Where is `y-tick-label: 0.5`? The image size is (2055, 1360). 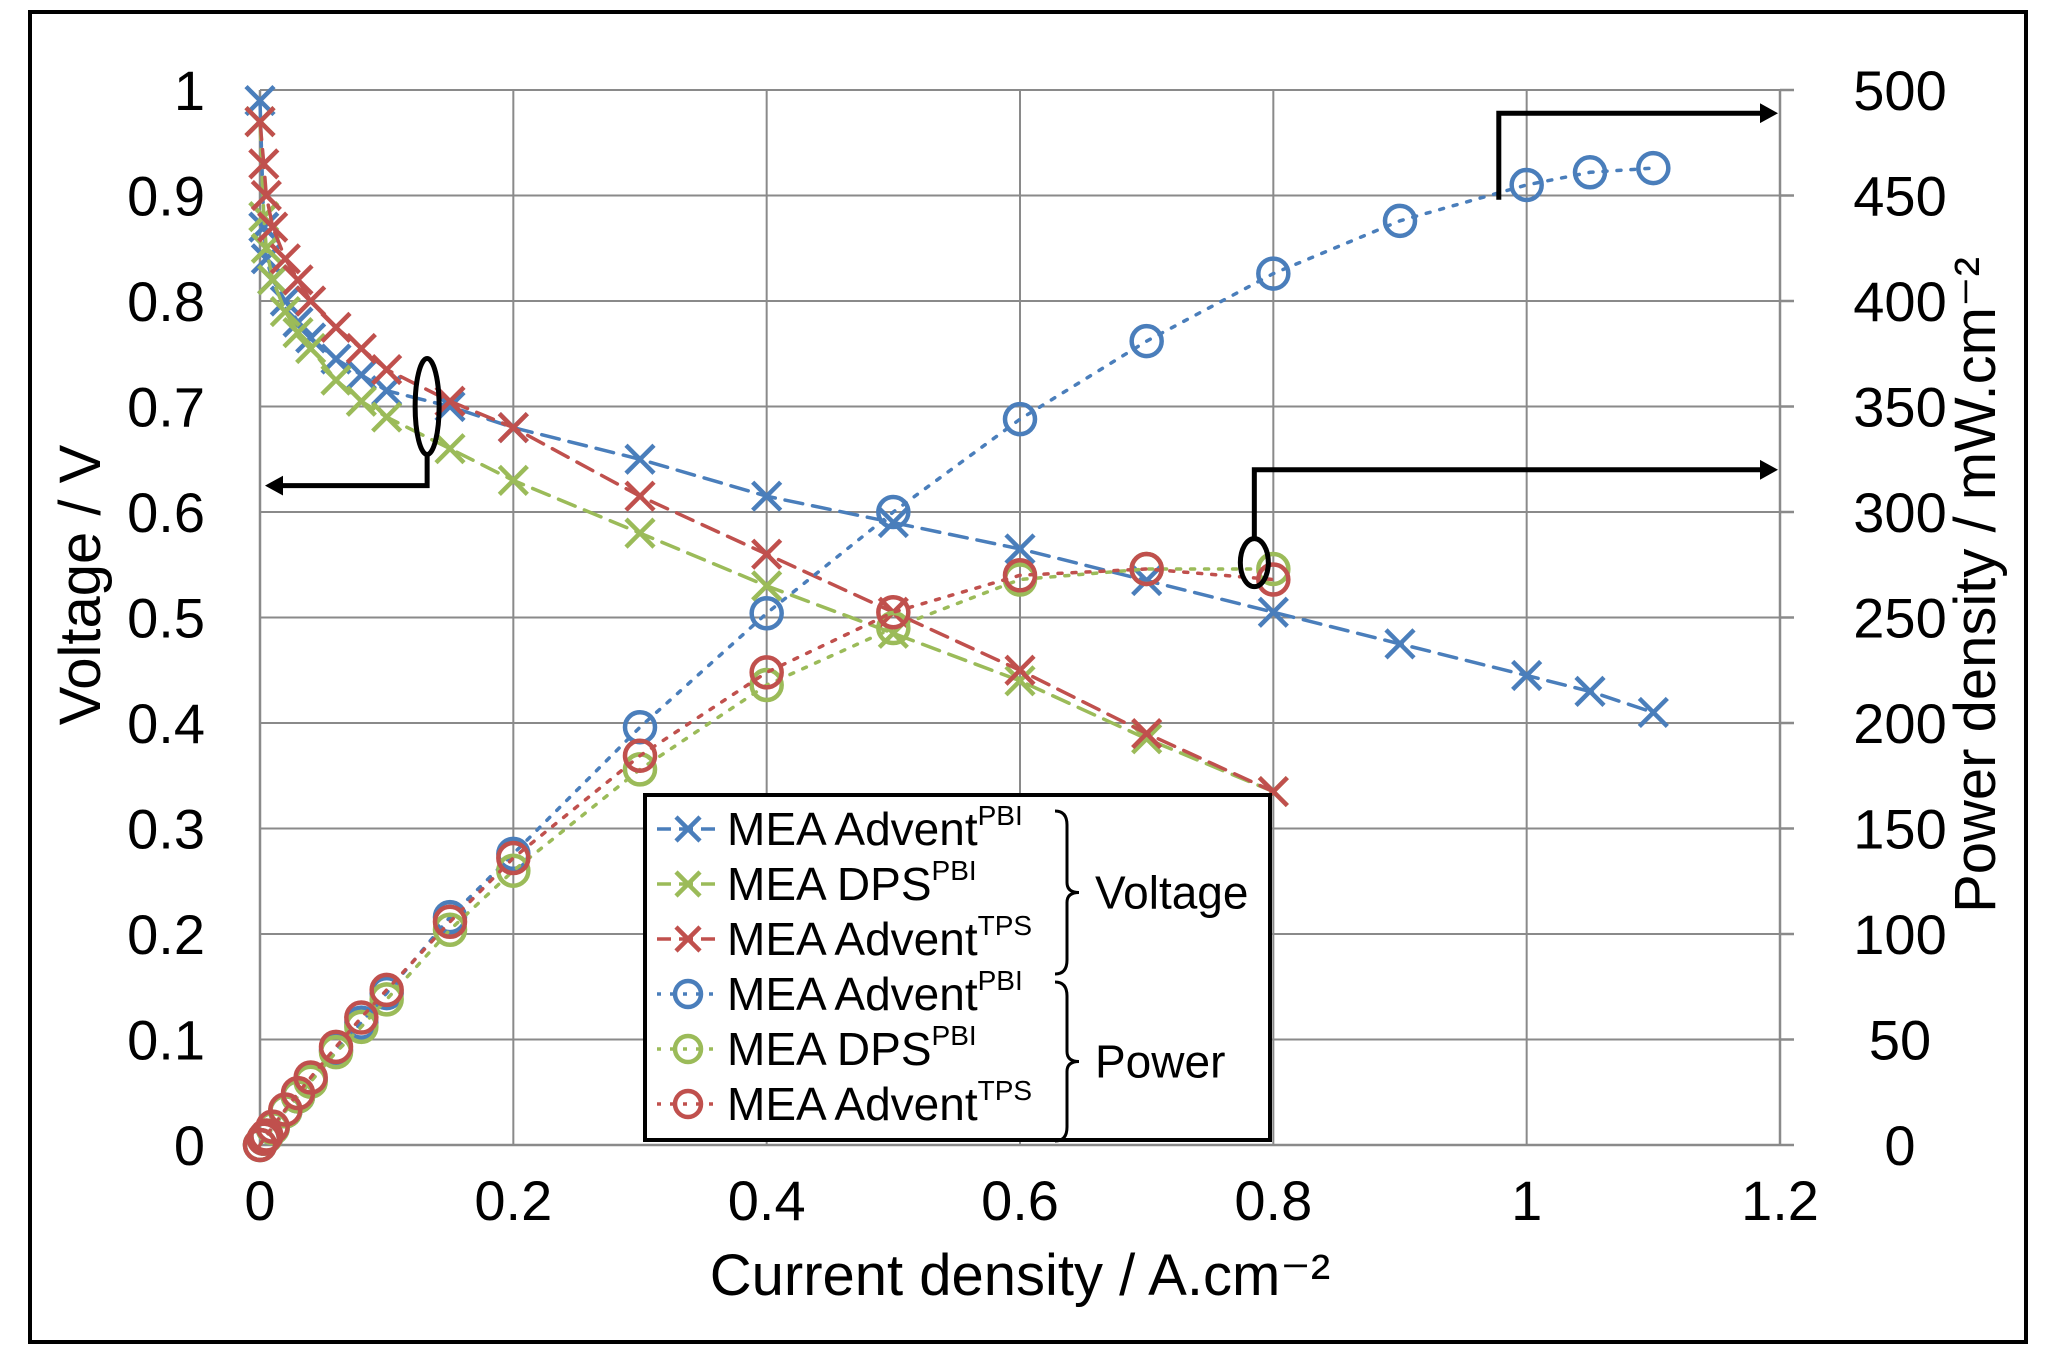
y-tick-label: 0.5 is located at coordinates (166, 618).